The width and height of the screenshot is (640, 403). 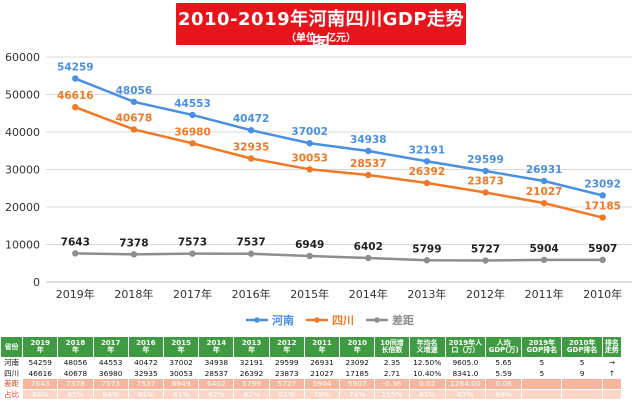 I want to click on x-tick-label: 2016年, so click(x=251, y=294).